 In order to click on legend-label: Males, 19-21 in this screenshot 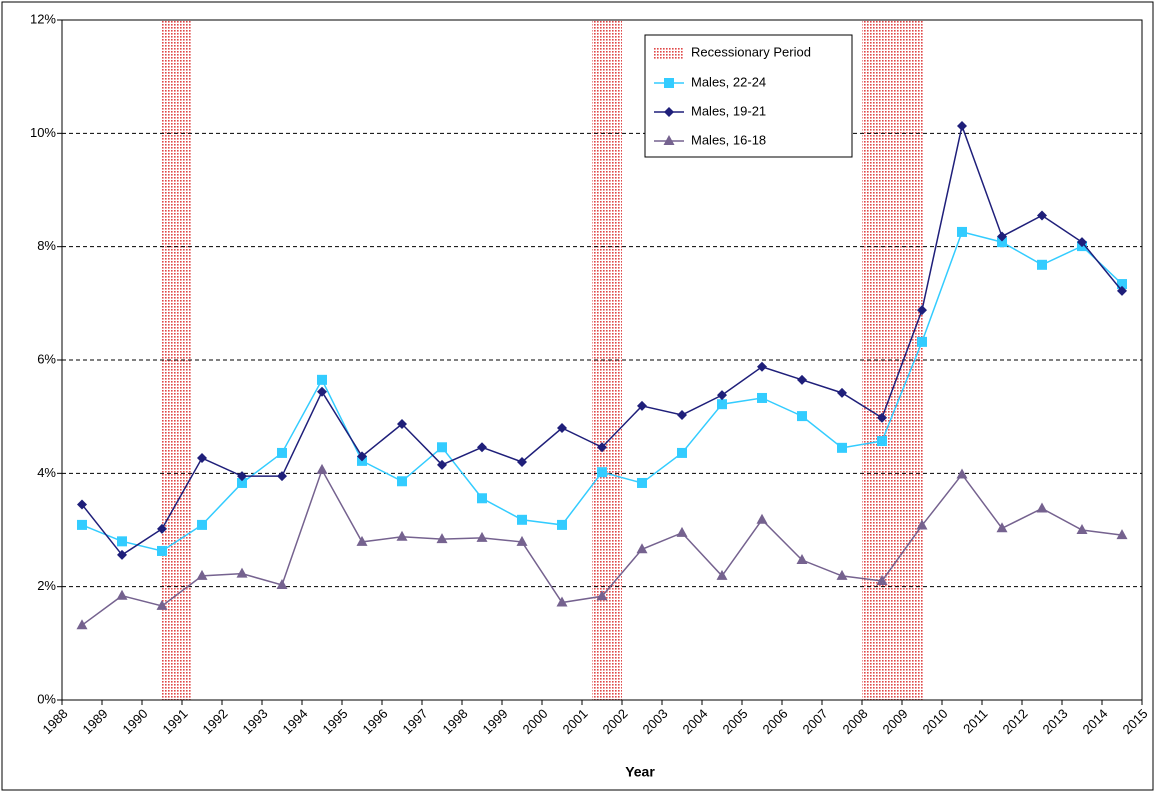, I will do `click(728, 110)`.